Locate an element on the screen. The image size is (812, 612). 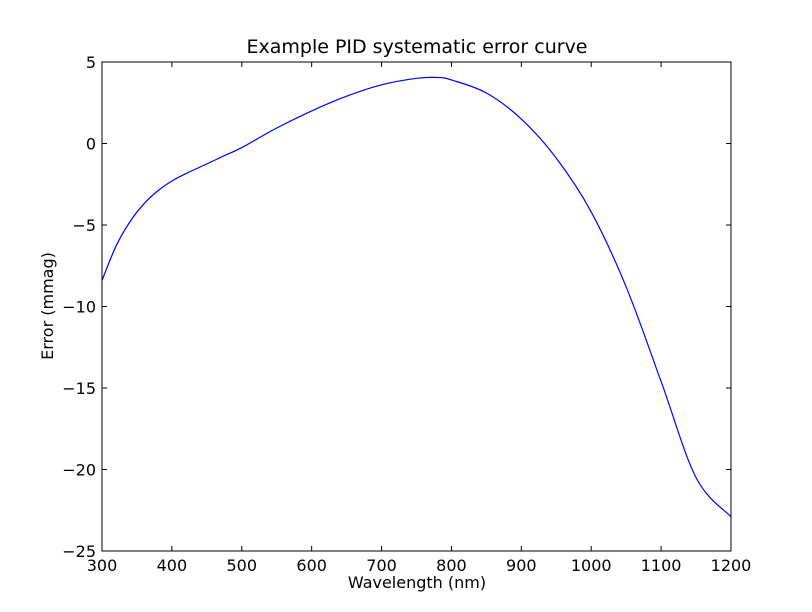
y-tick-label: −15 is located at coordinates (79, 388).